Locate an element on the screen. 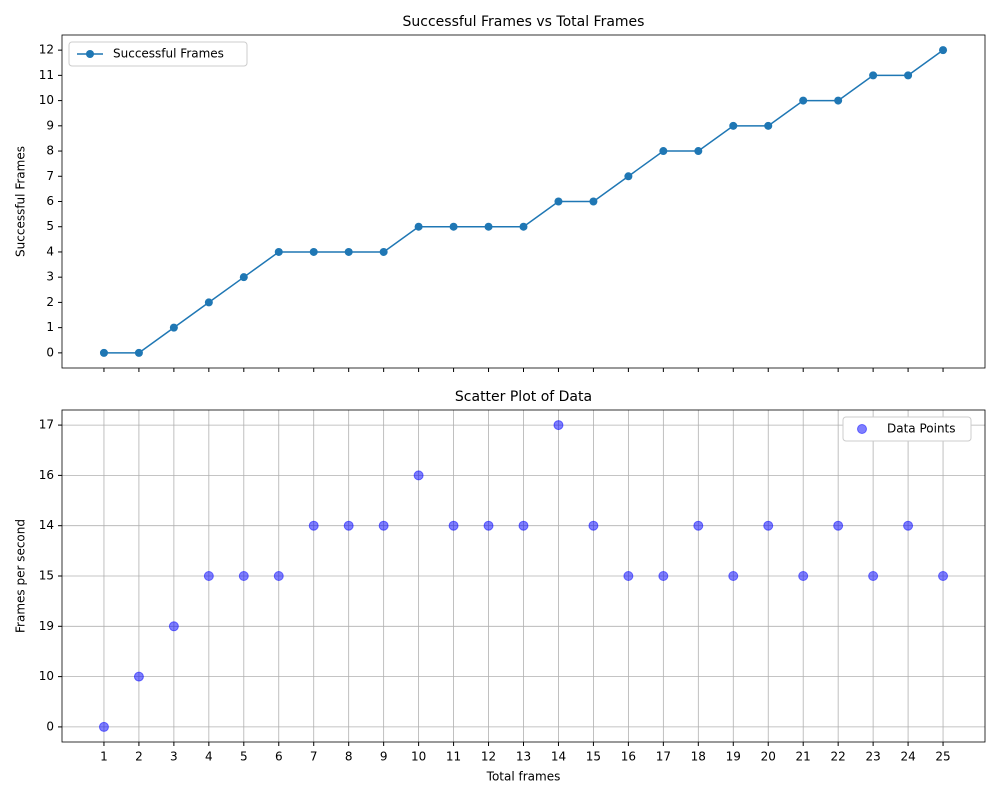 This screenshot has height=800, width=1000. x-tick-label: 17 is located at coordinates (663, 757).